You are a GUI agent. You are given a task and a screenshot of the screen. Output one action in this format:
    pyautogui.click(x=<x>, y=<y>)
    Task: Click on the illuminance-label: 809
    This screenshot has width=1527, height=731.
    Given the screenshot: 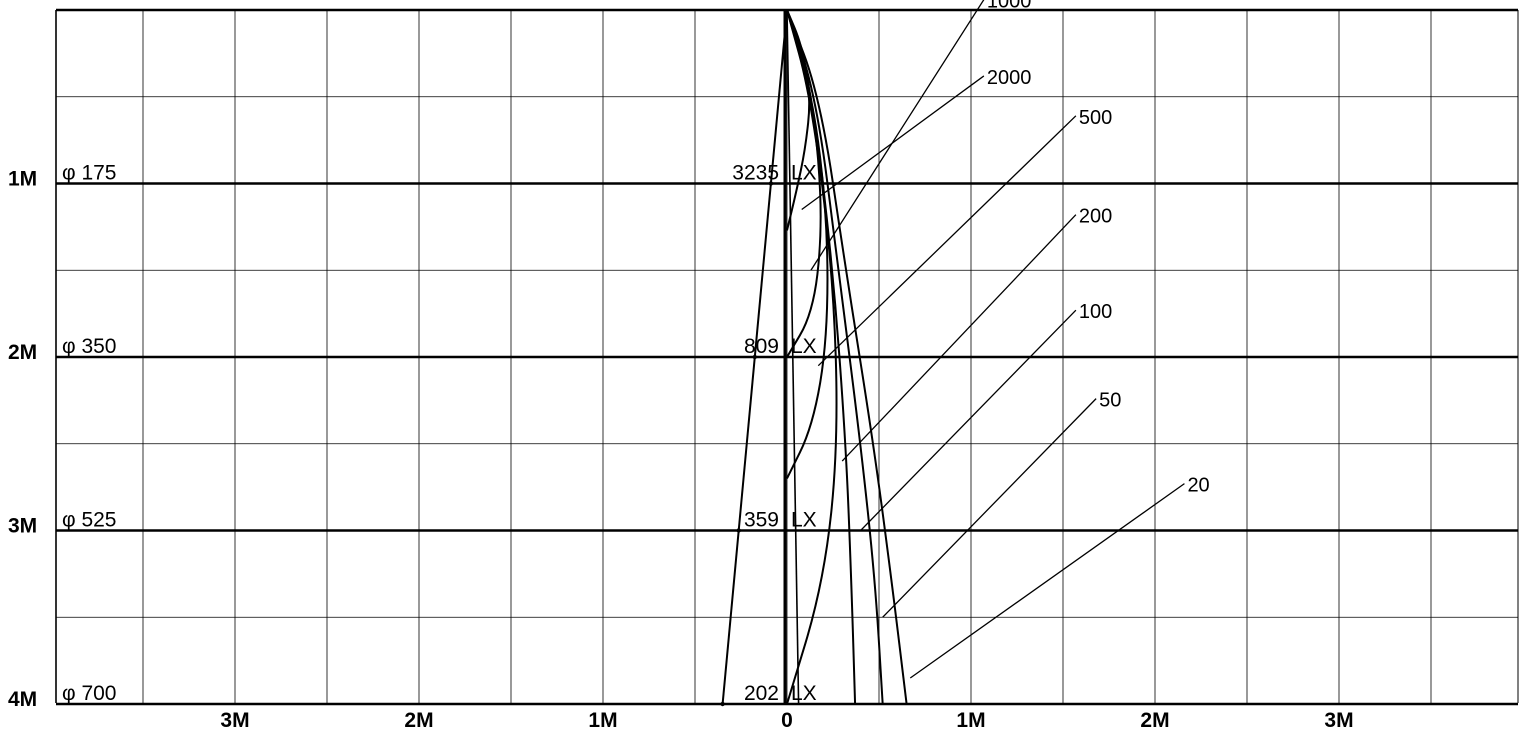 What is the action you would take?
    pyautogui.click(x=761, y=346)
    